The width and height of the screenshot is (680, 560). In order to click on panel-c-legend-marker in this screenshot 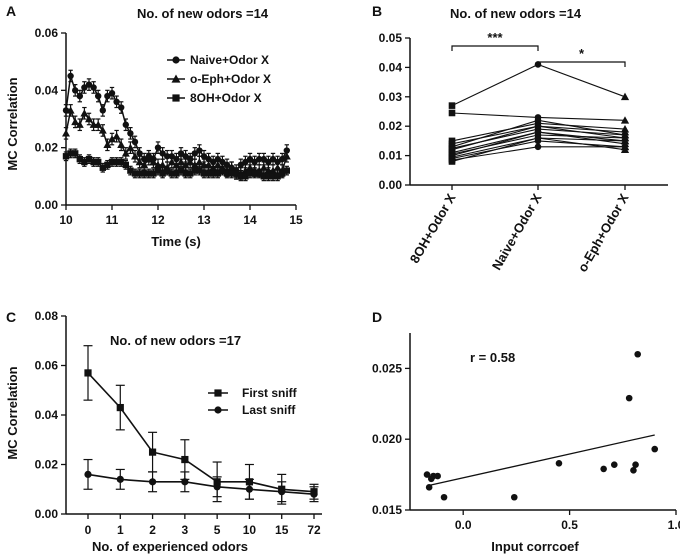, I will do `click(218, 410)`.